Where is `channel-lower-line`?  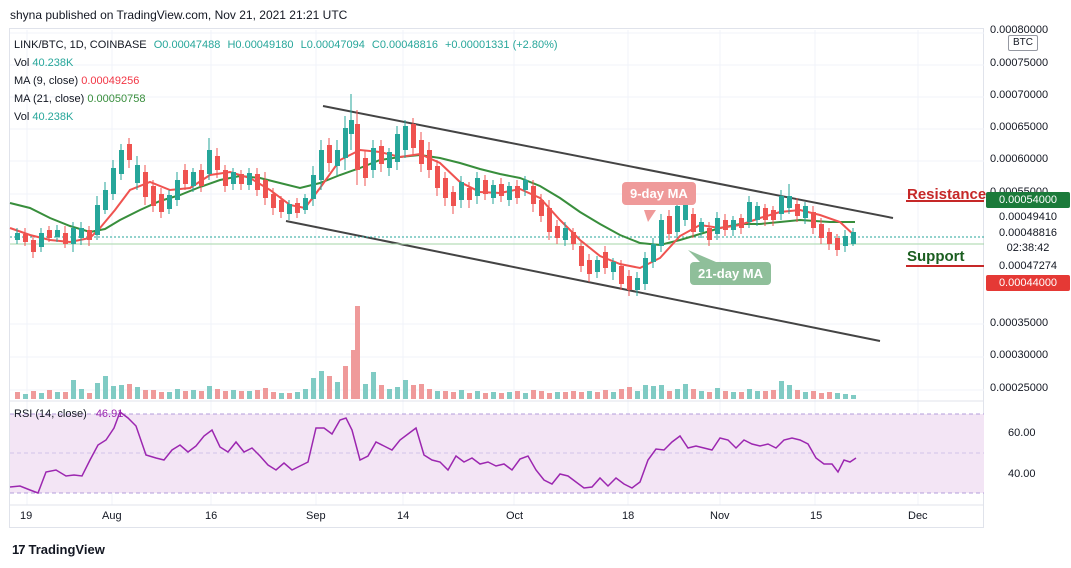
channel-lower-line is located at coordinates (583, 281).